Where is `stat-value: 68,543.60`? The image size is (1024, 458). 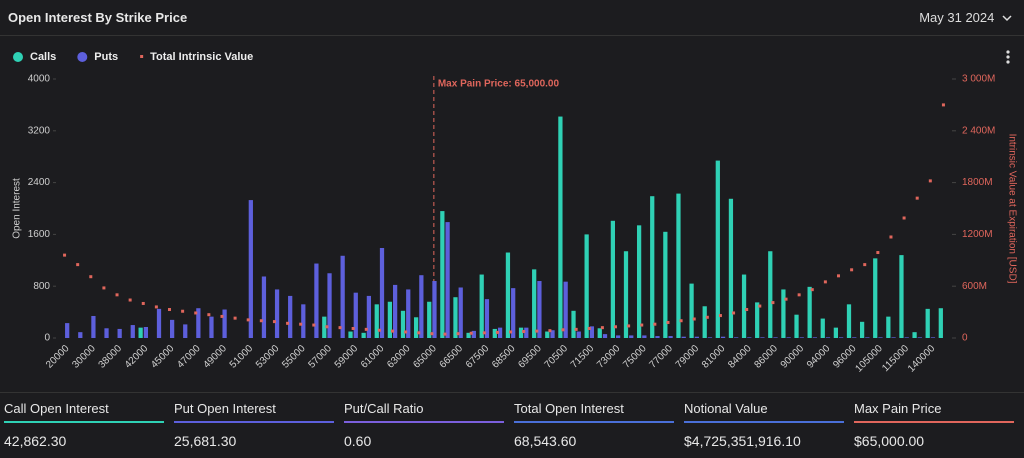
stat-value: 68,543.60 is located at coordinates (545, 441).